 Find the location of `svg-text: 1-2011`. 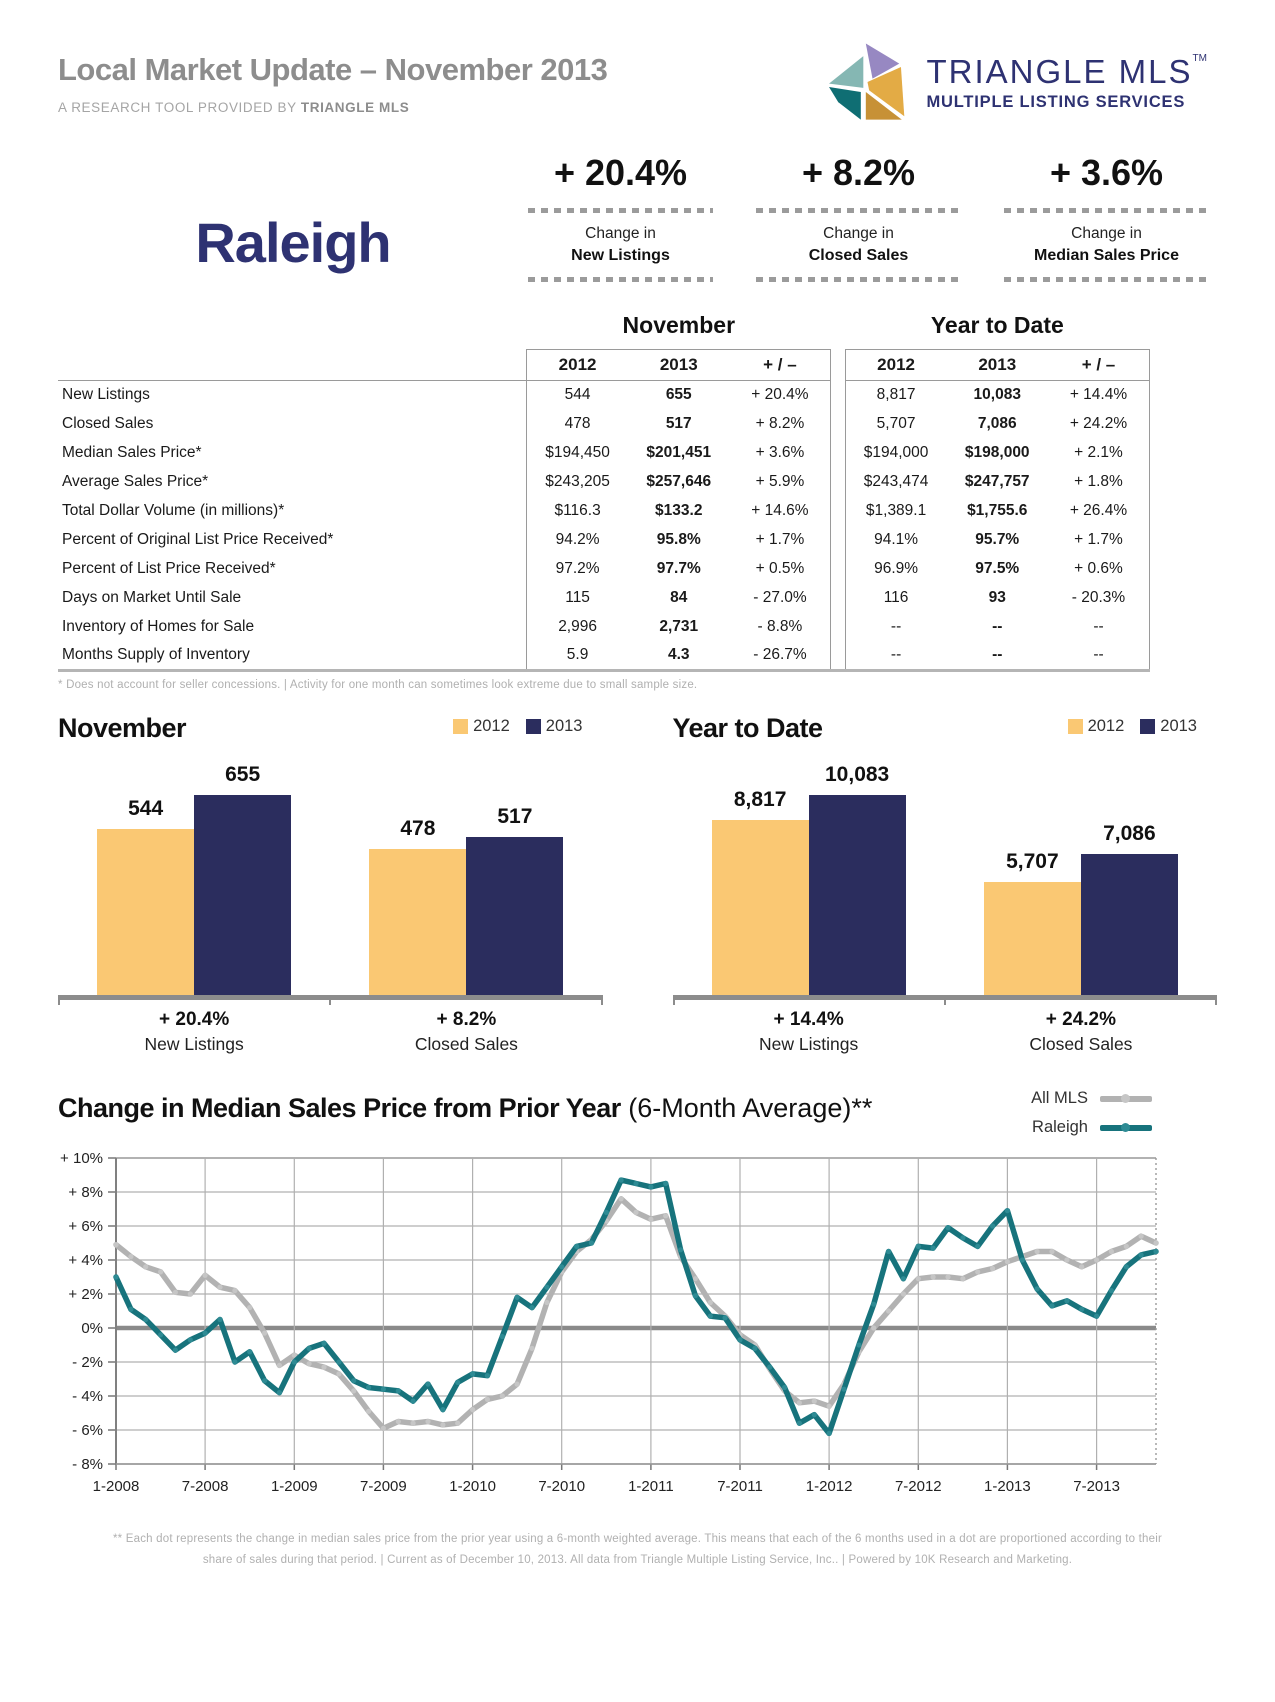

svg-text: 1-2011 is located at coordinates (651, 1486).